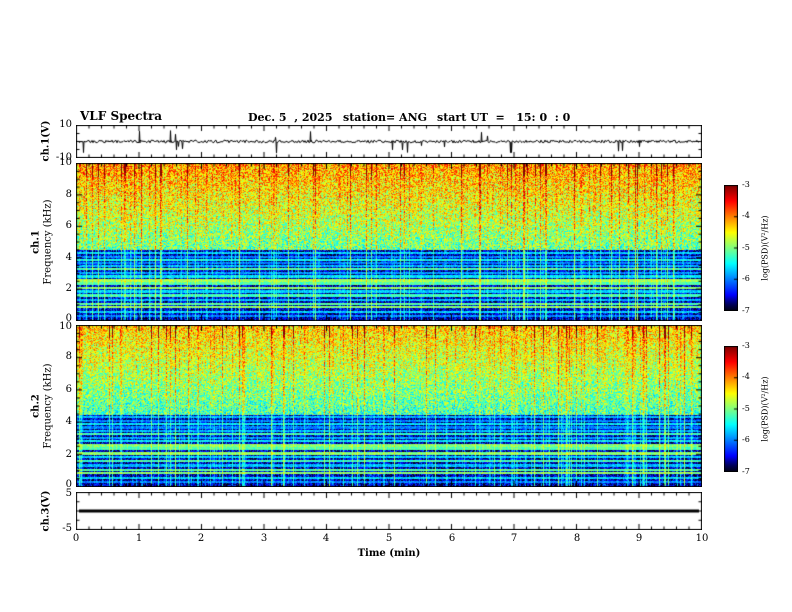 The image size is (792, 612). Describe the element at coordinates (68, 194) in the screenshot. I see `ch1-spec-ytick: 8` at that location.